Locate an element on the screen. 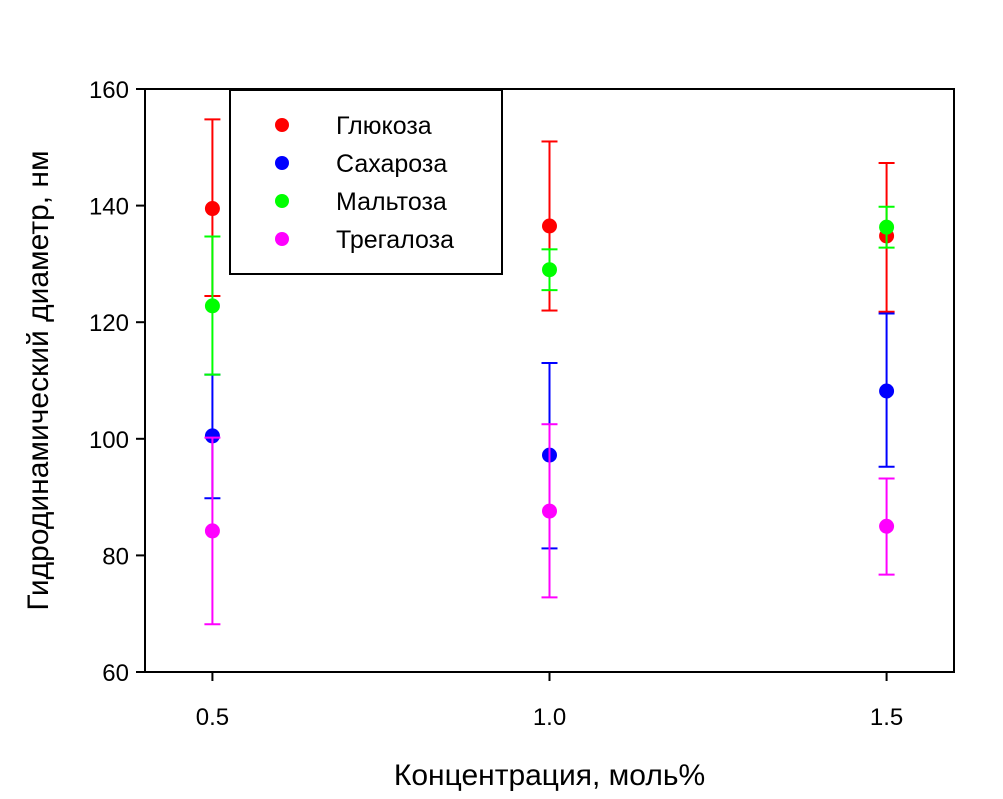 The width and height of the screenshot is (1003, 799). y-tick-label: 100 is located at coordinates (109, 440).